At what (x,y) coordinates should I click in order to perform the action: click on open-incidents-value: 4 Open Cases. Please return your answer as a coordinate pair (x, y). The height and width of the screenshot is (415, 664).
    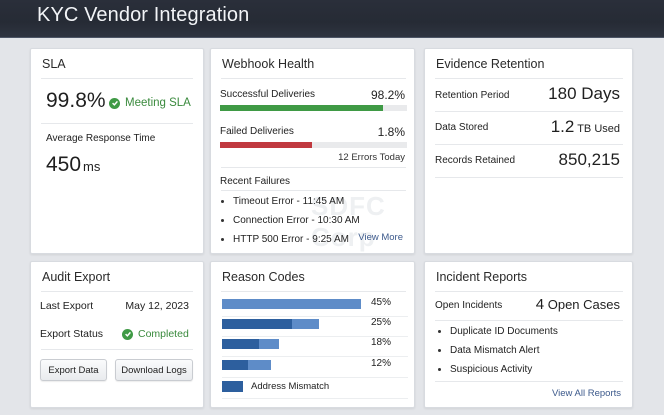
    Looking at the image, I should click on (578, 304).